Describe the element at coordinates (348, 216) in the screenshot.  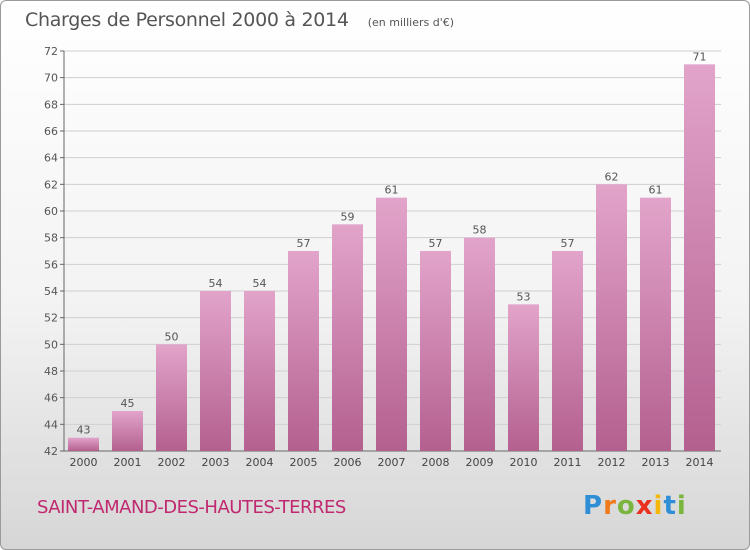
I see `data-label-2006: 59` at that location.